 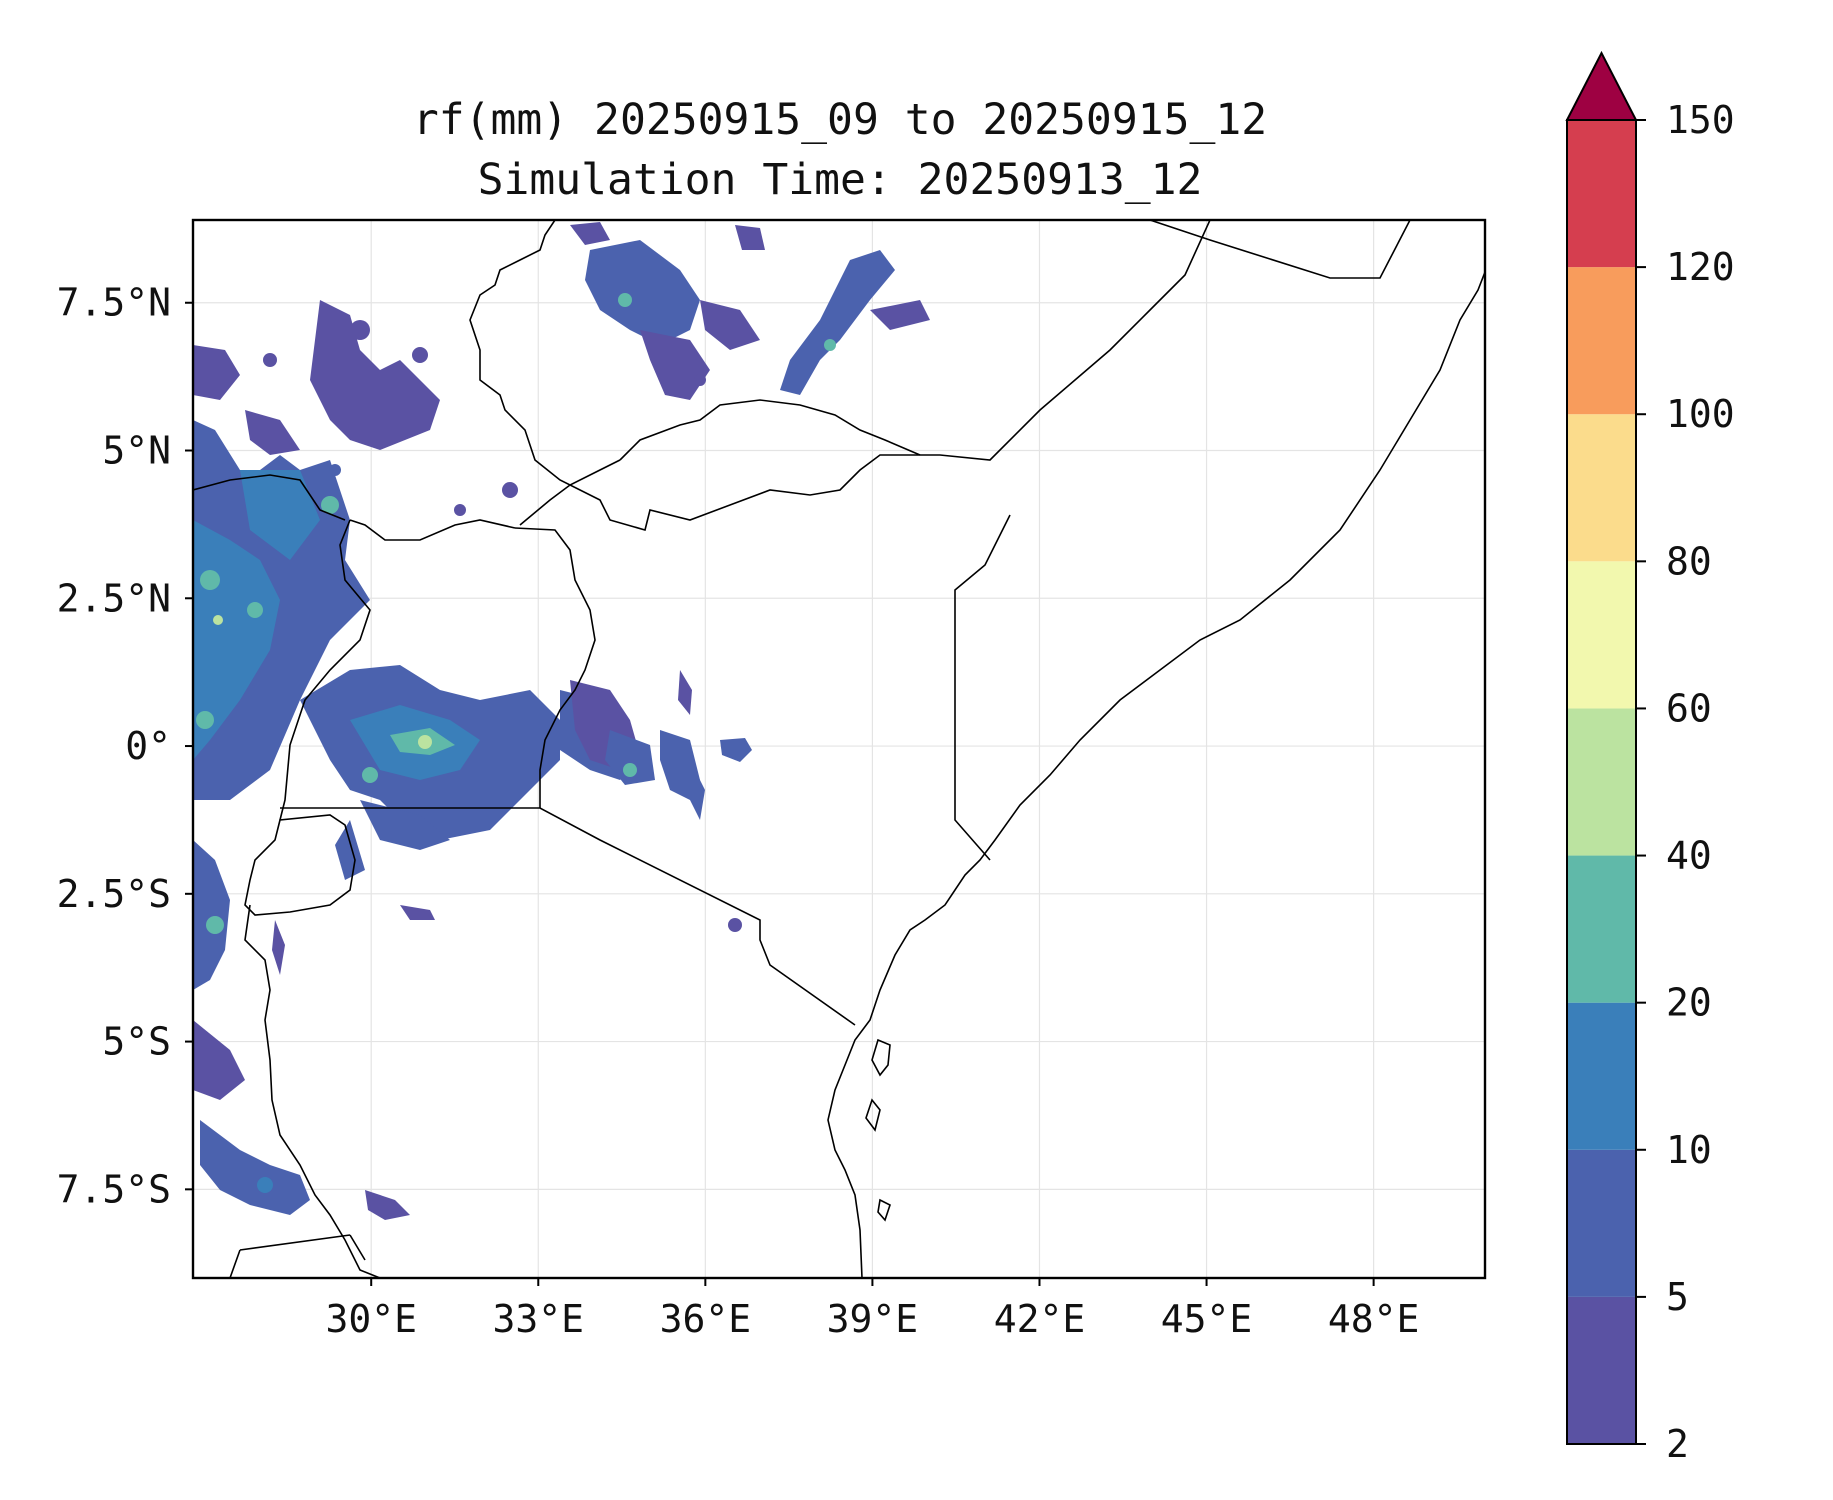 What do you see at coordinates (136, 1042) in the screenshot?
I see `y-tick-label: 5°S` at bounding box center [136, 1042].